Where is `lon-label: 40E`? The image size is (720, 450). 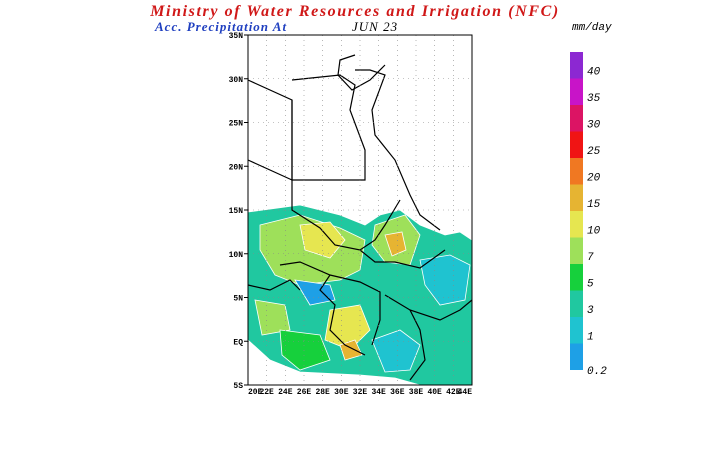 lon-label: 40E is located at coordinates (434, 392).